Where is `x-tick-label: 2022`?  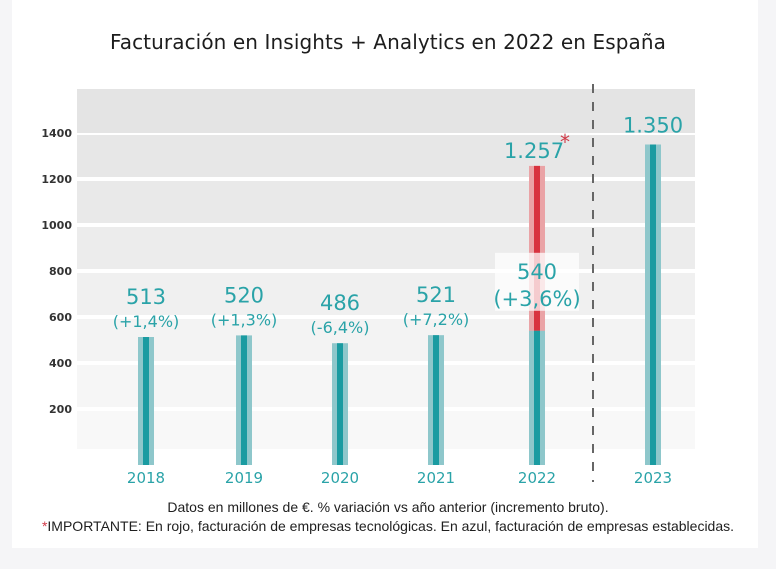
x-tick-label: 2022 is located at coordinates (537, 478).